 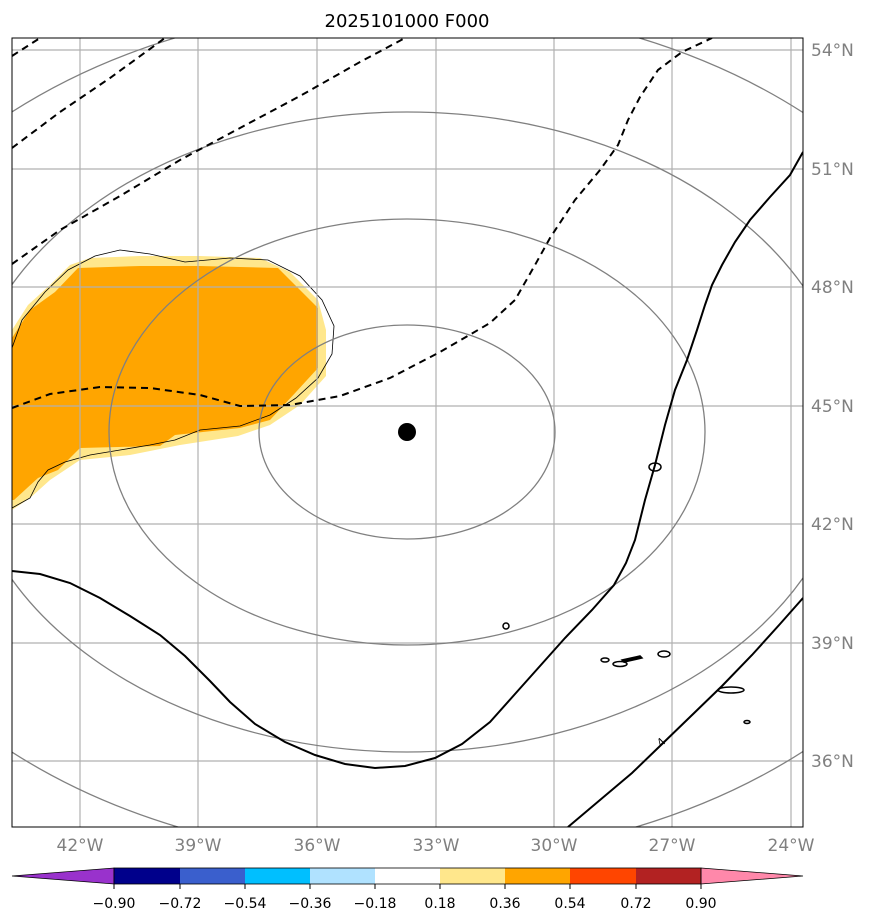 I want to click on colorbar-label-10: 0.90, so click(x=700, y=904).